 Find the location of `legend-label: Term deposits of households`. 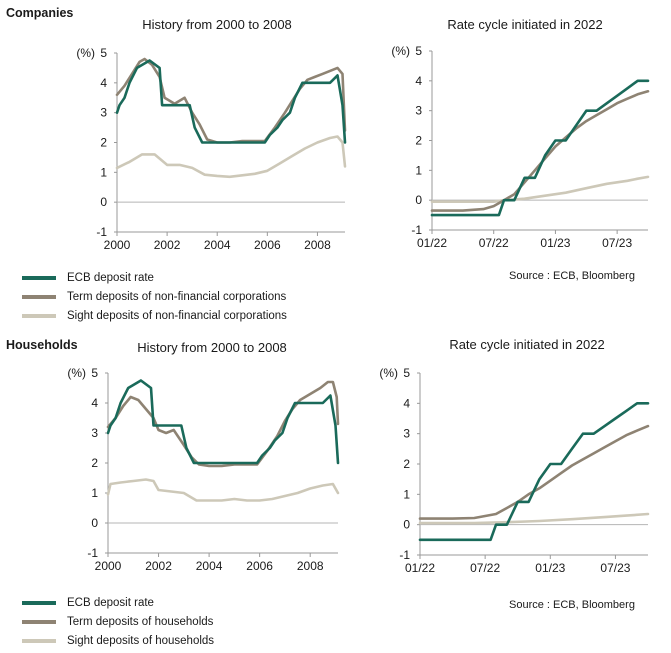

legend-label: Term deposits of households is located at coordinates (140, 621).